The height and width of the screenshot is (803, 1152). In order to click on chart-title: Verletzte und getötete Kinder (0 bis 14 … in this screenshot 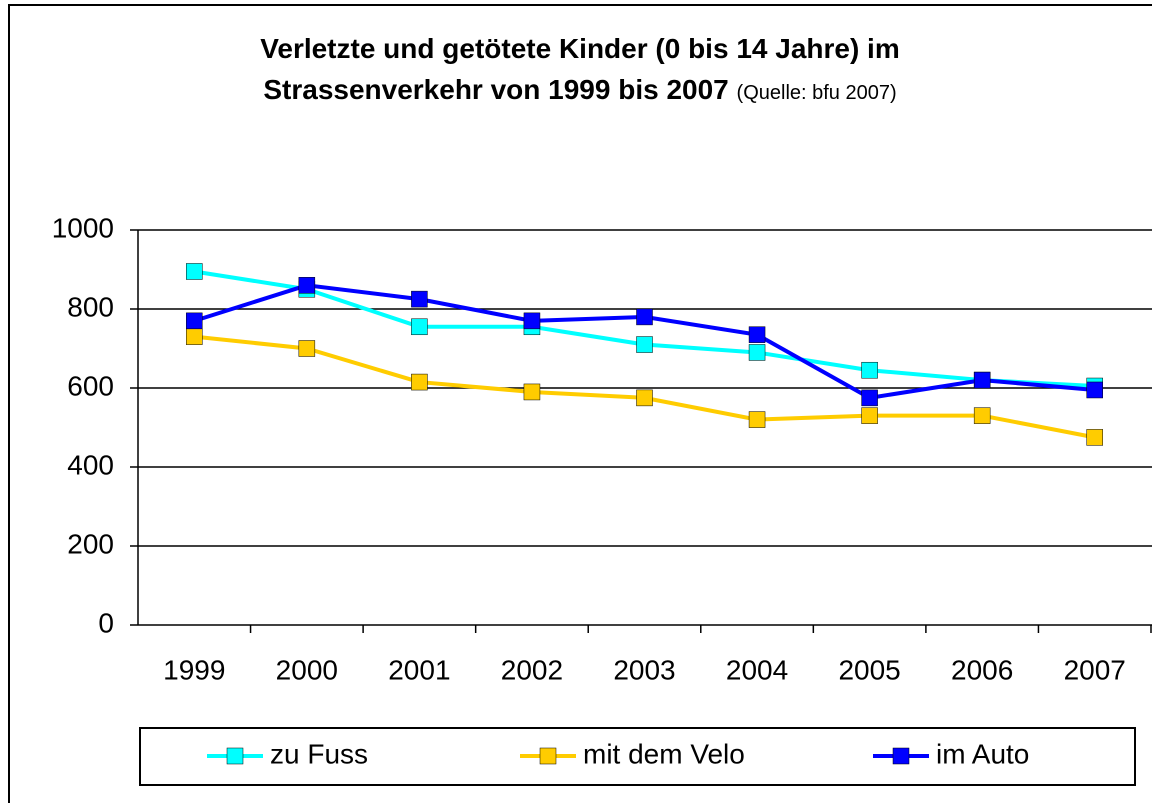, I will do `click(580, 69)`.